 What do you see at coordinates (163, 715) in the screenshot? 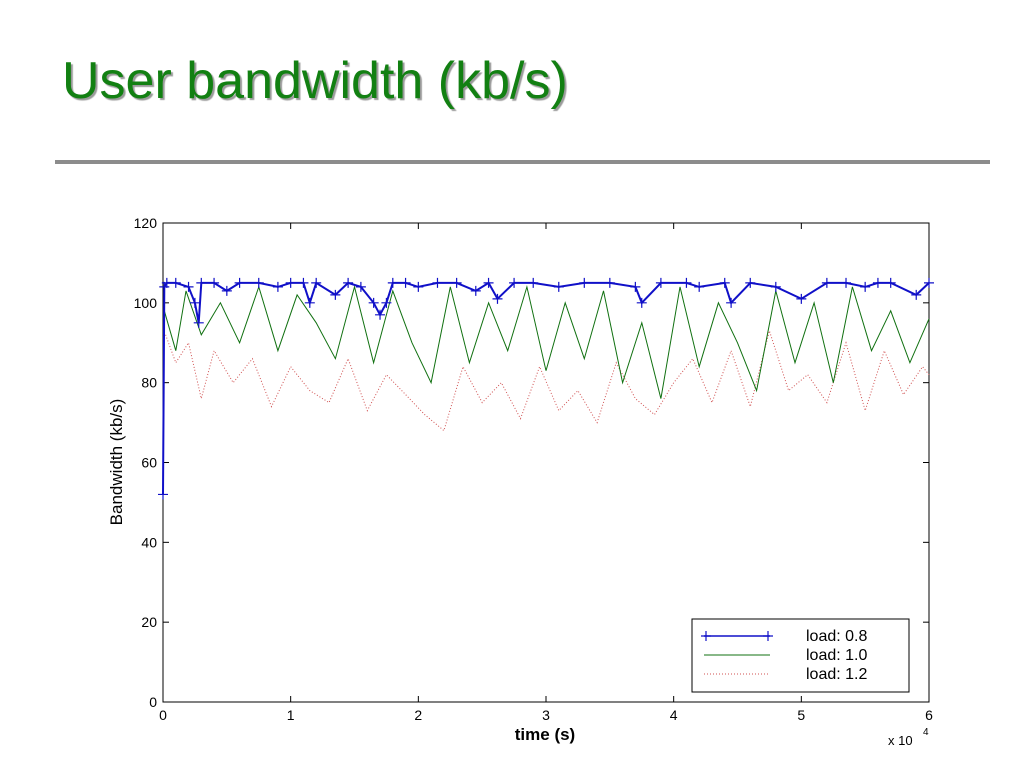
I see `x-tick-label: 0` at bounding box center [163, 715].